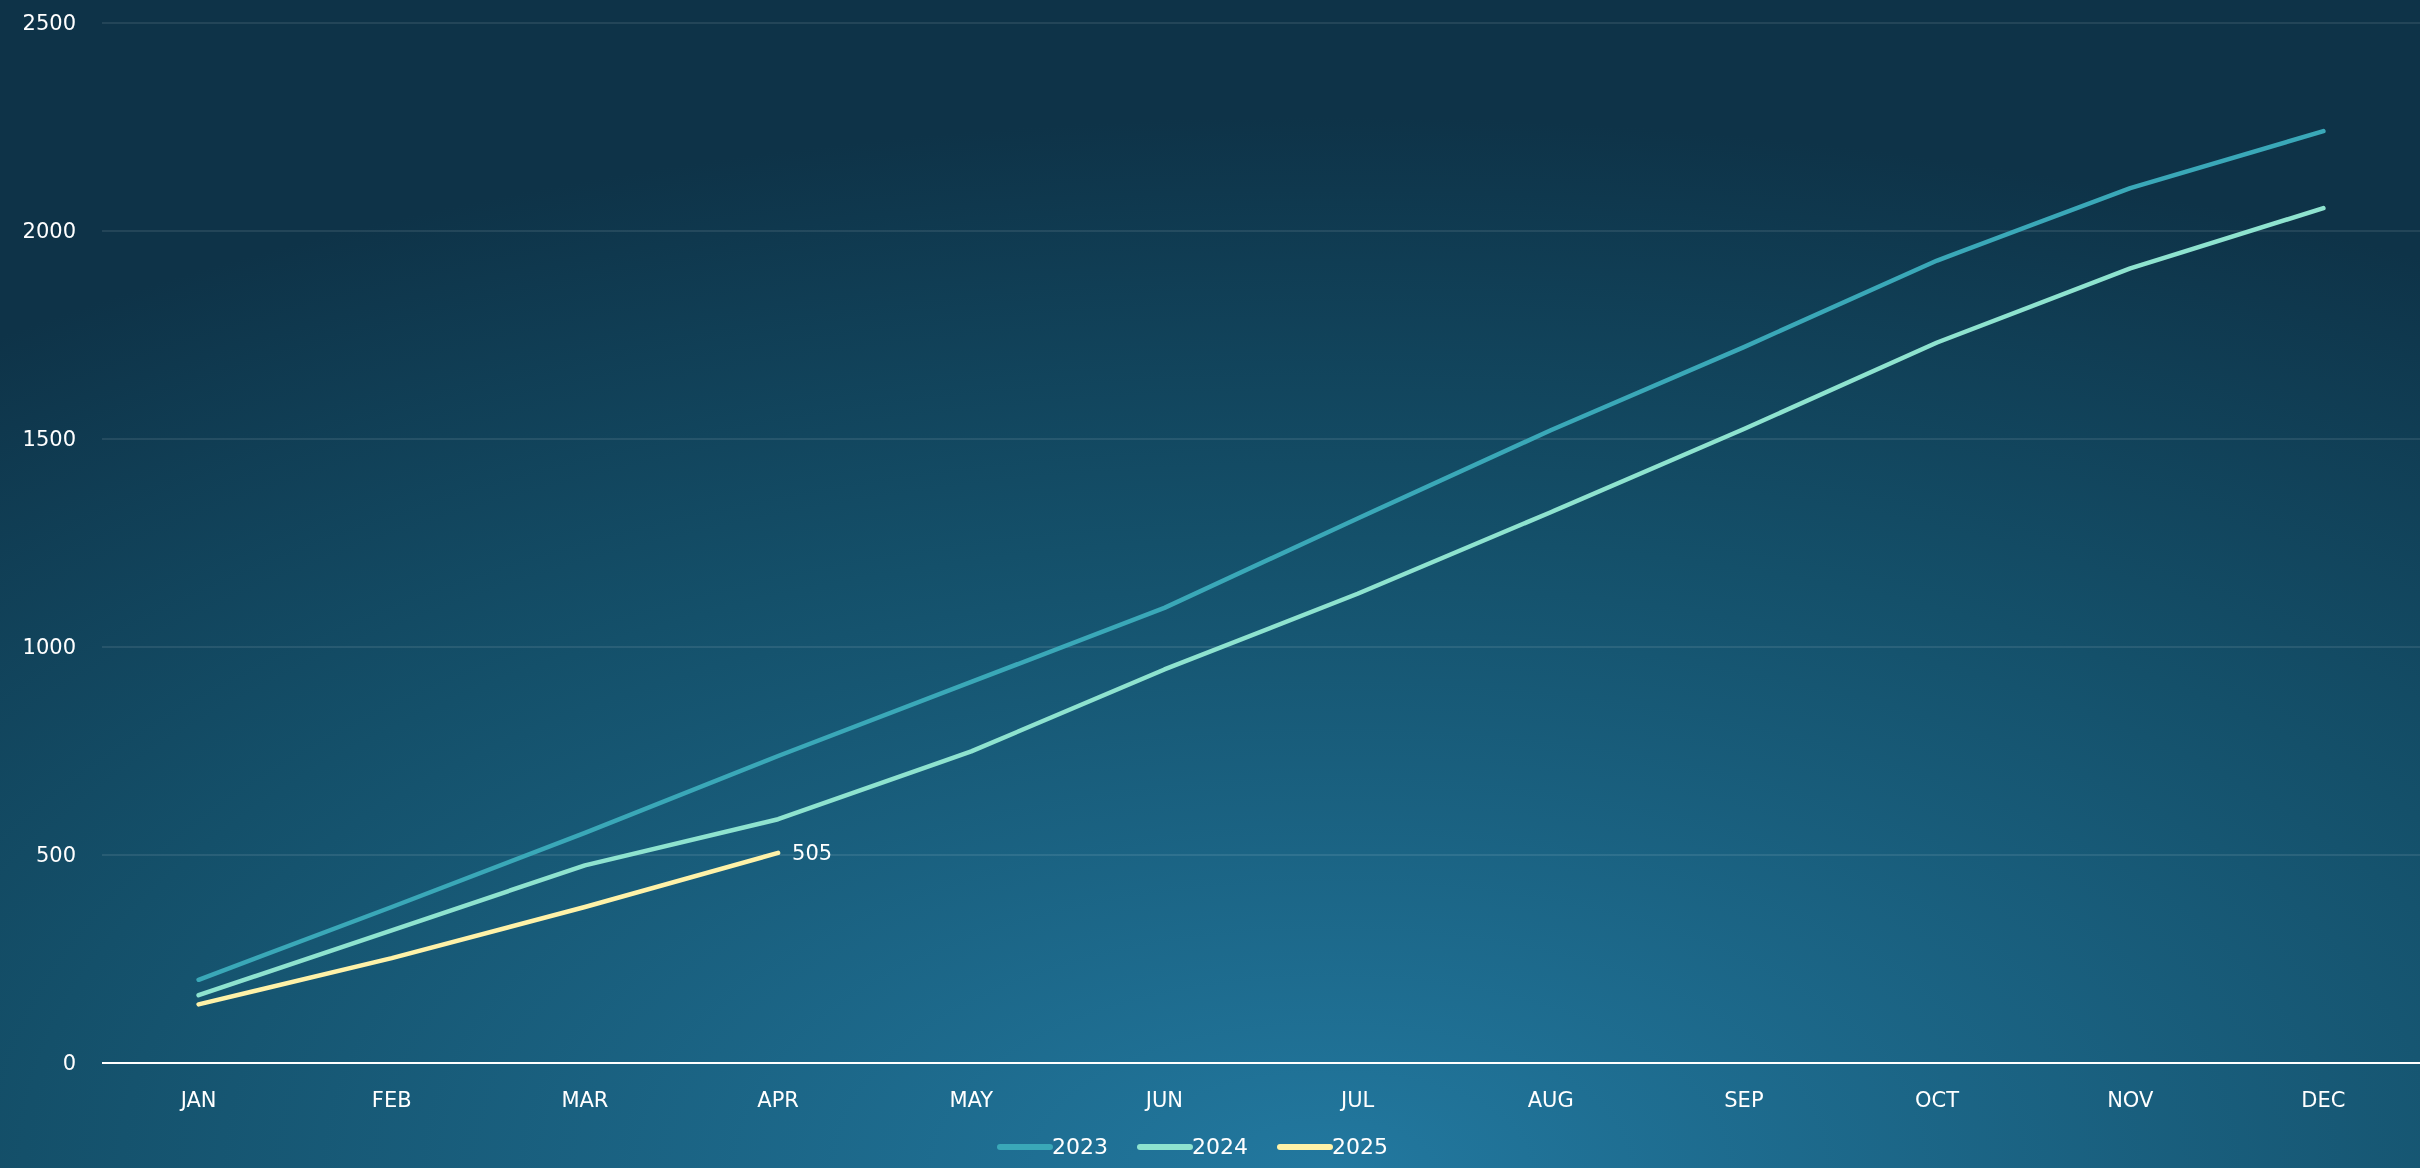 This screenshot has width=2420, height=1168. What do you see at coordinates (1163, 1100) in the screenshot?
I see `x-tick-label: JUN` at bounding box center [1163, 1100].